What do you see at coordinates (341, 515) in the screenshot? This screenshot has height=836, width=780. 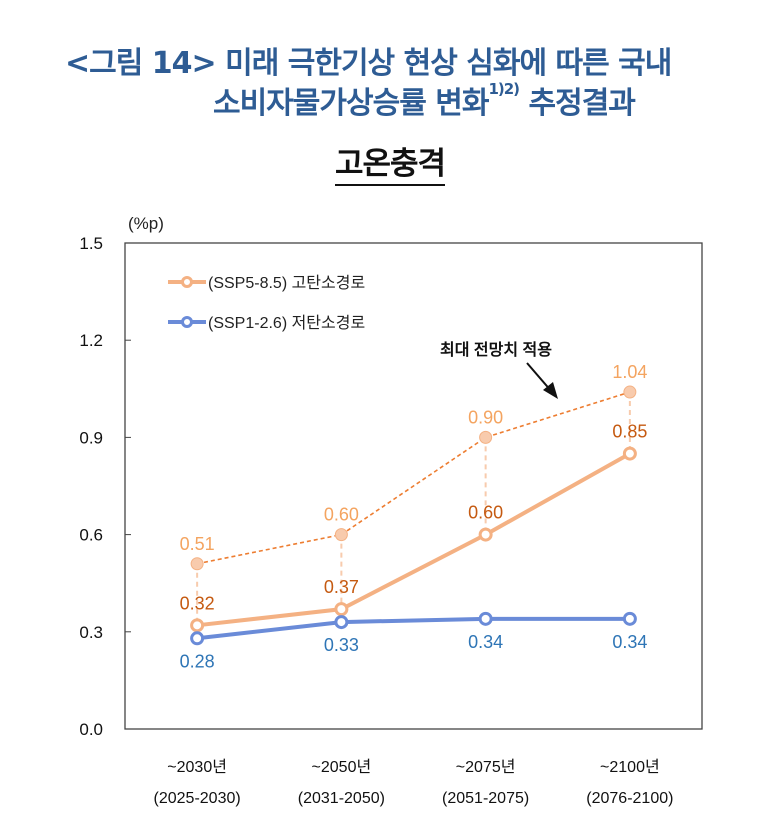 I see `max-projection-label: 0.60` at bounding box center [341, 515].